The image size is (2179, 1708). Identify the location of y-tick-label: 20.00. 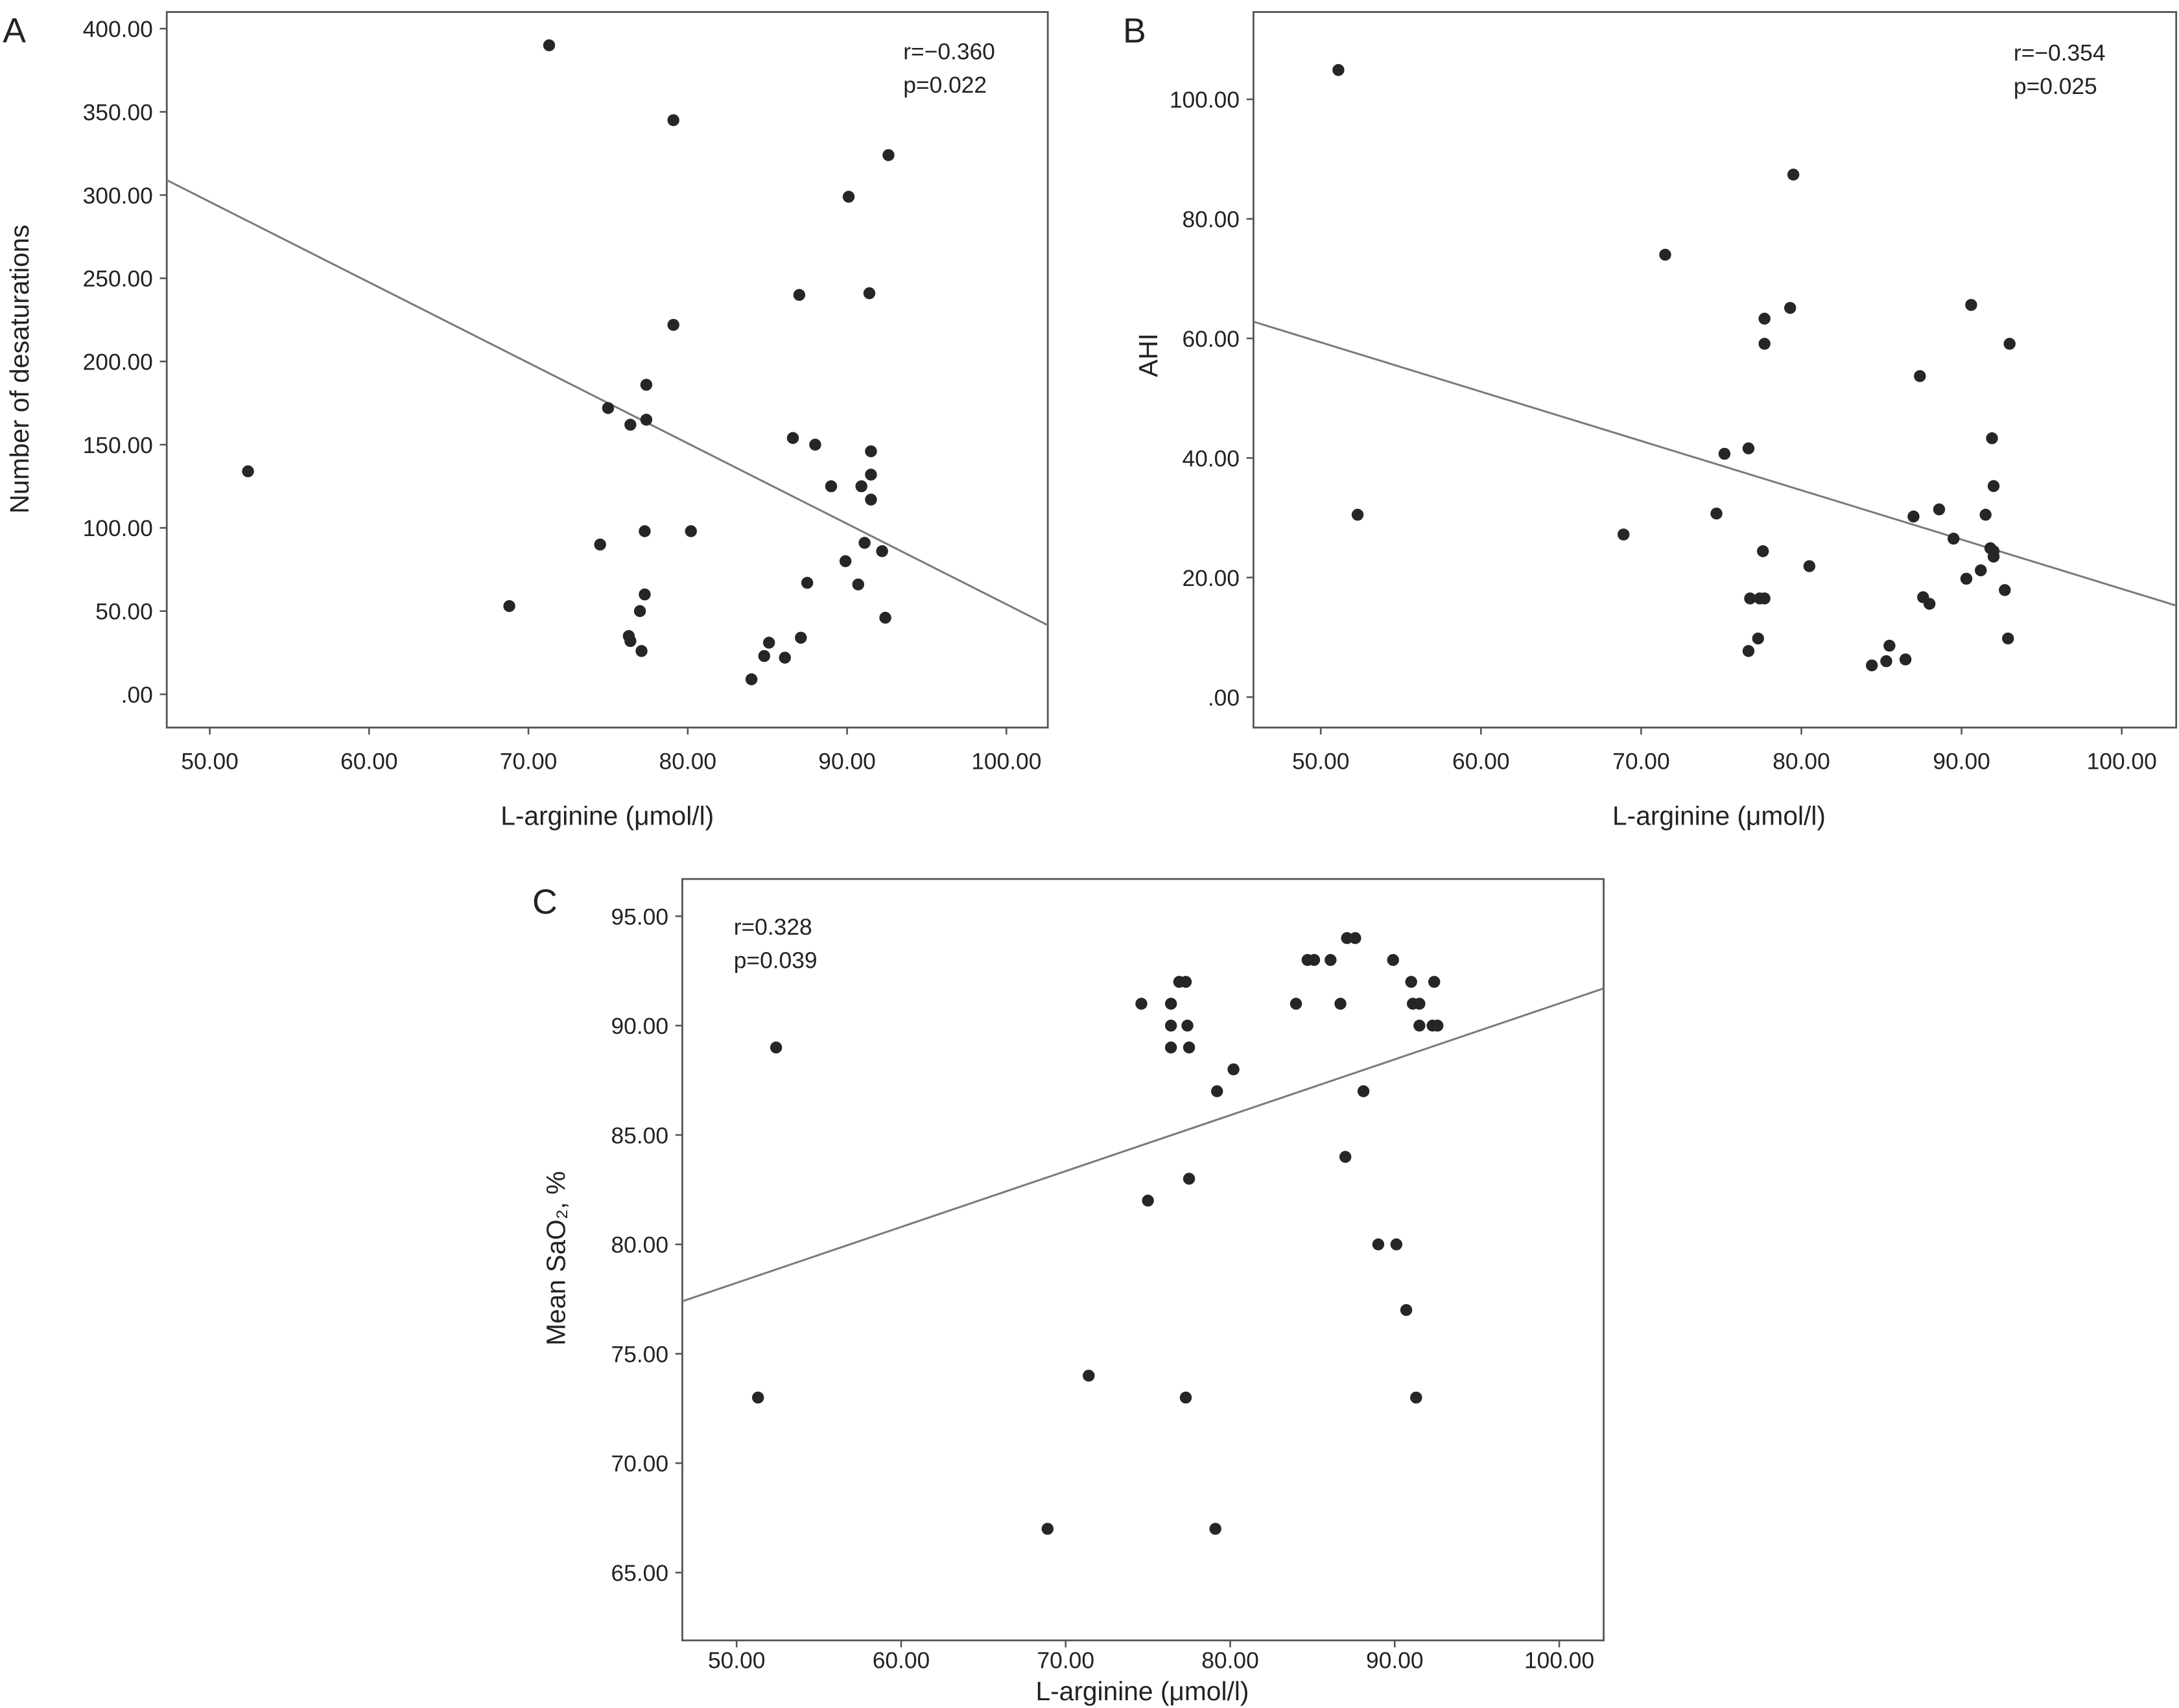
(1211, 579).